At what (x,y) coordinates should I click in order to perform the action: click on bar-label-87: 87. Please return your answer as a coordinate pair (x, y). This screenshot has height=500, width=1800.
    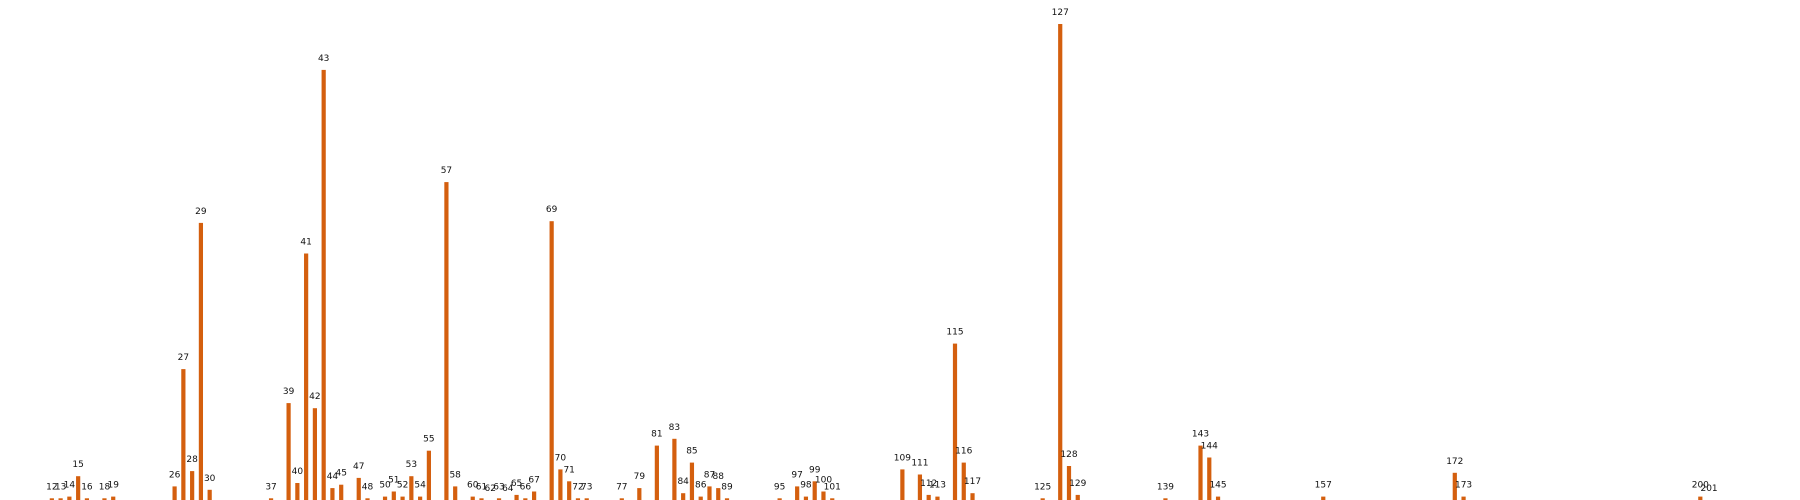
    Looking at the image, I should click on (709, 475).